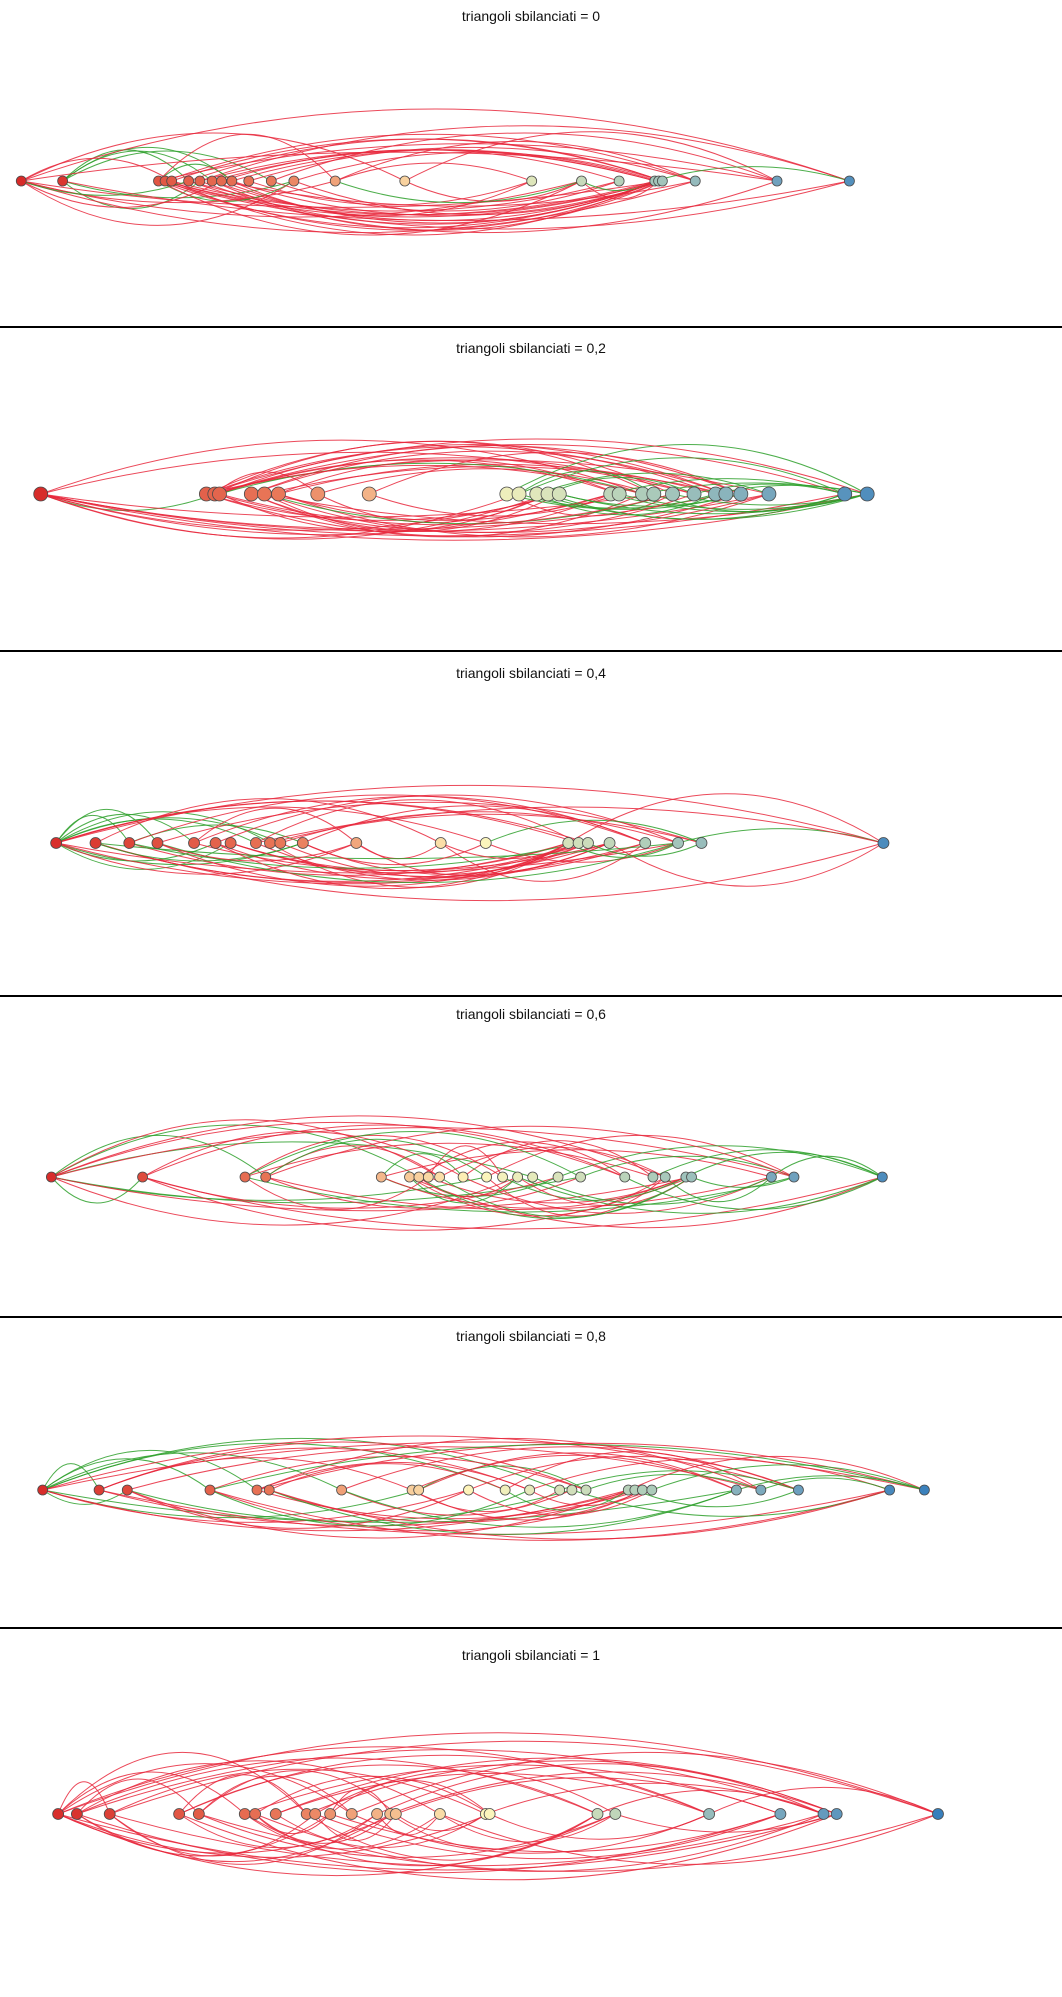  What do you see at coordinates (531, 348) in the screenshot?
I see `panel-title: triangoli sbilanciati = 0,2` at bounding box center [531, 348].